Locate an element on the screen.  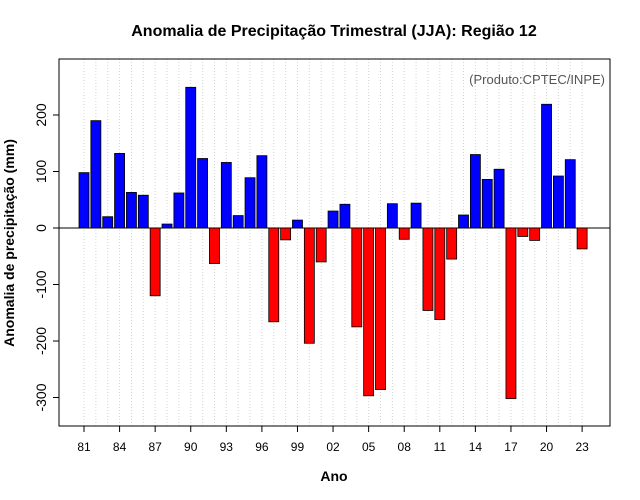
bar-2006 is located at coordinates (380, 308).